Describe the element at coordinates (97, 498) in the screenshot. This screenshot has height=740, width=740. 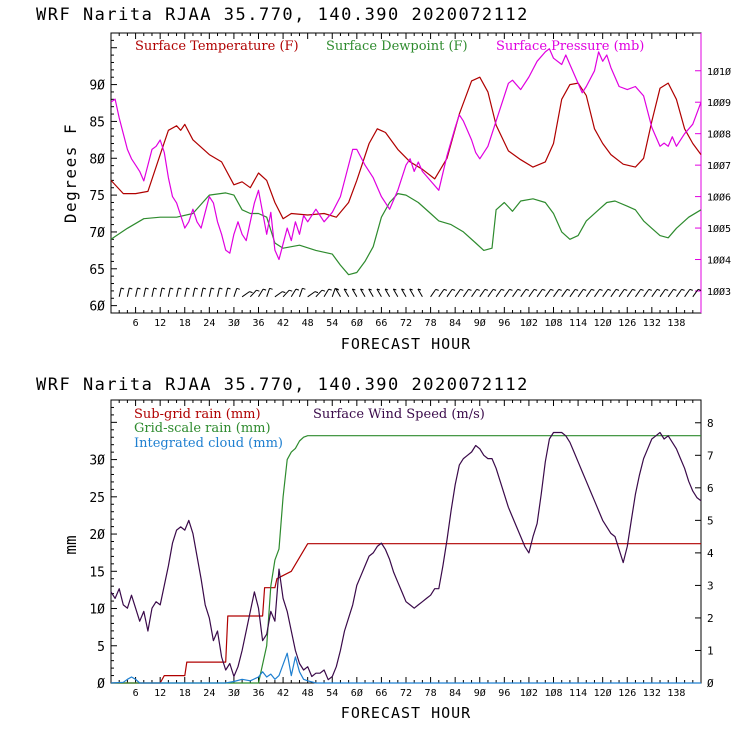
I see `y-tick-label: 25` at that location.